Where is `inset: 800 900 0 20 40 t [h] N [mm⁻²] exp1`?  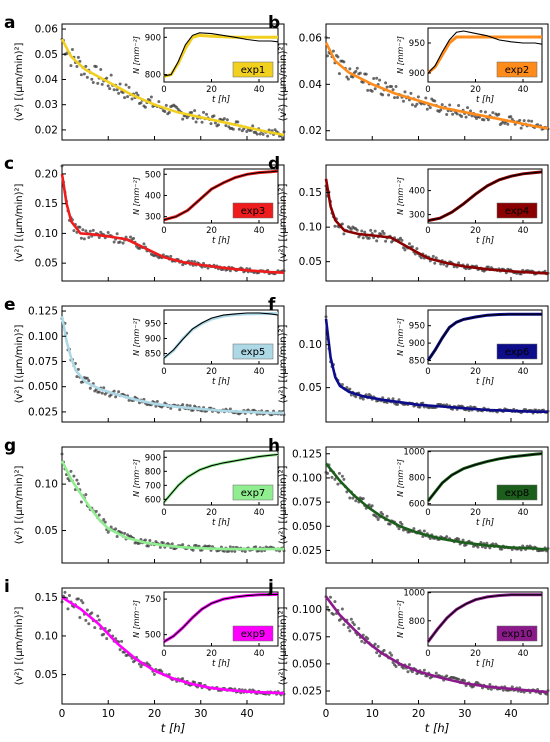
inset: 800 900 0 20 40 t [h] N [mm⁻²] exp1 is located at coordinates (205, 66).